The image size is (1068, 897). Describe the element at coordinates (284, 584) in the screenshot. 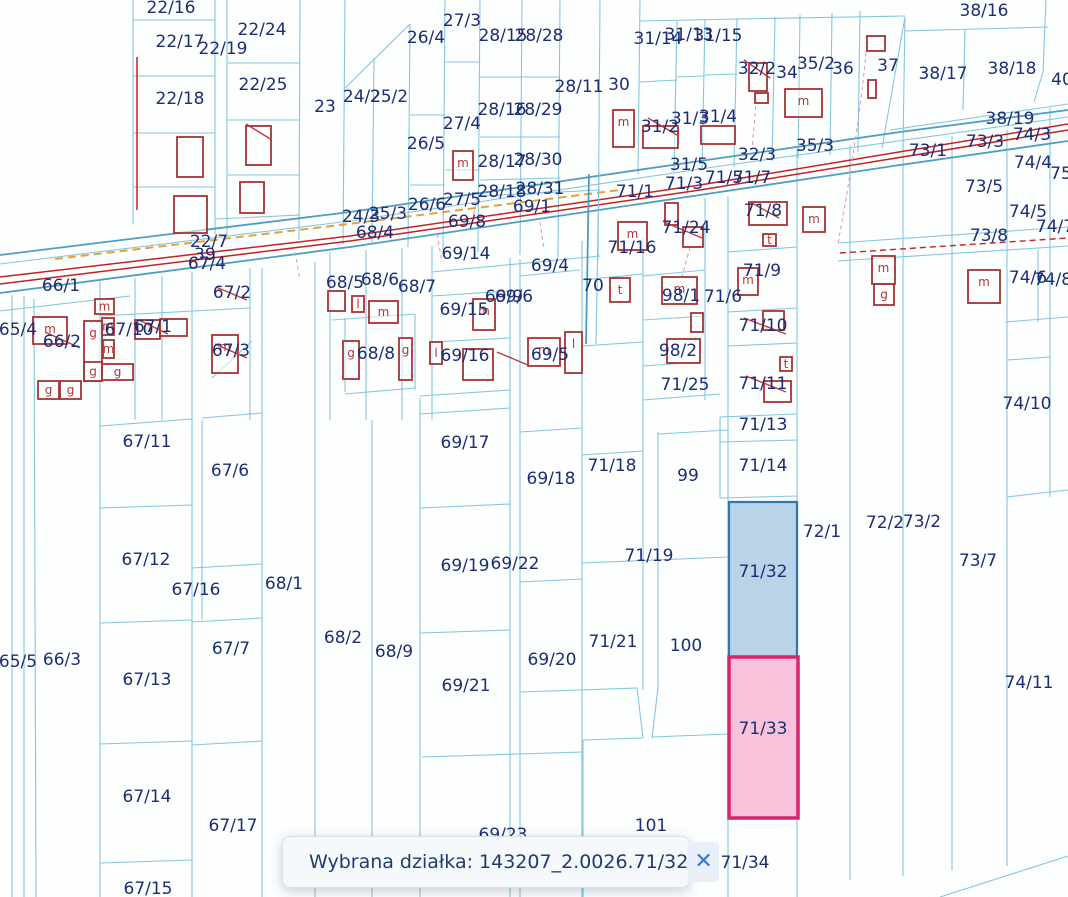

I see `parcel-label-68-1: 68/1` at that location.